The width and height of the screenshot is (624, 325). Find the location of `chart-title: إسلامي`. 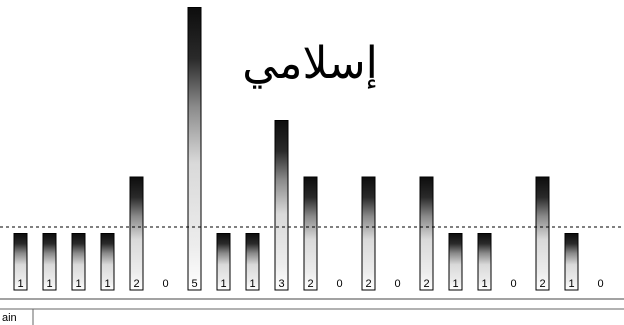

chart-title: إسلامي is located at coordinates (310, 63).